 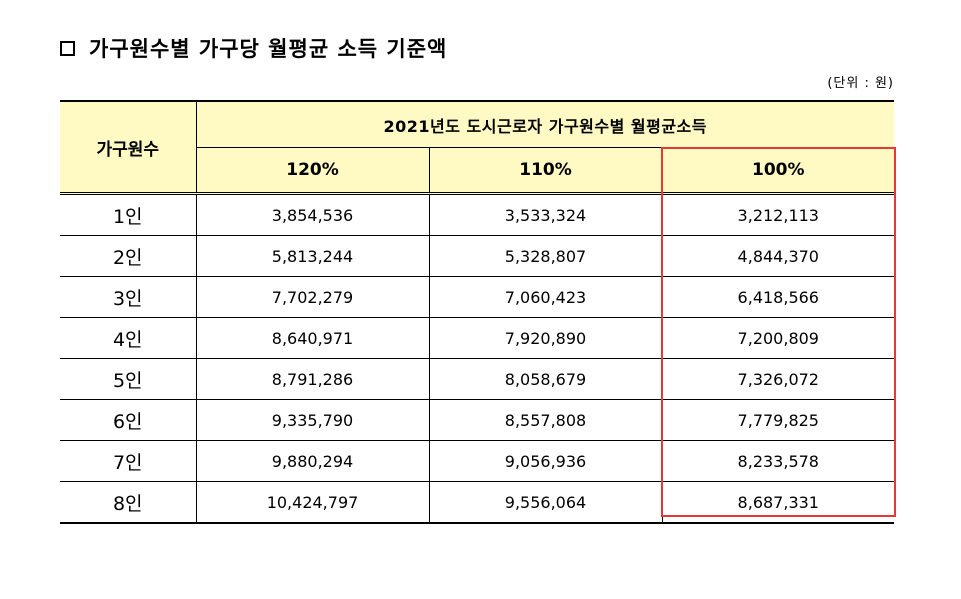 I want to click on cell-110: 7,920,890, so click(x=546, y=338).